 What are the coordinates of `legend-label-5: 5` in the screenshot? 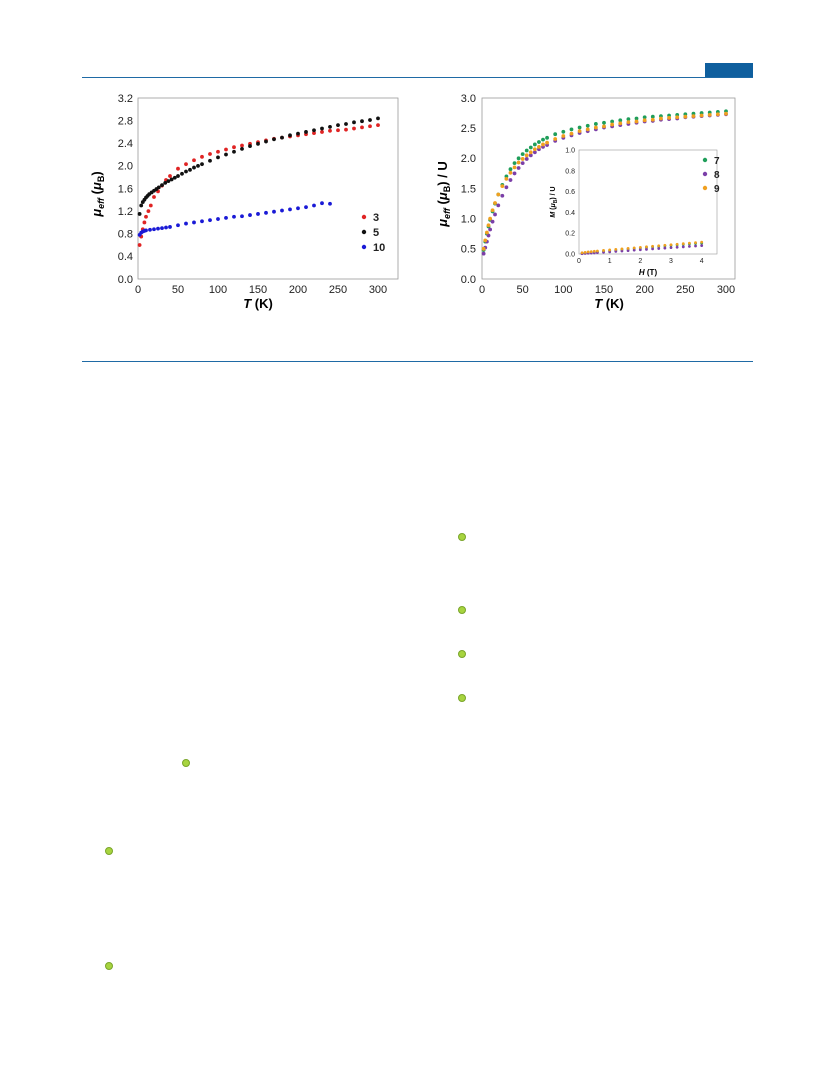 It's located at (376, 233).